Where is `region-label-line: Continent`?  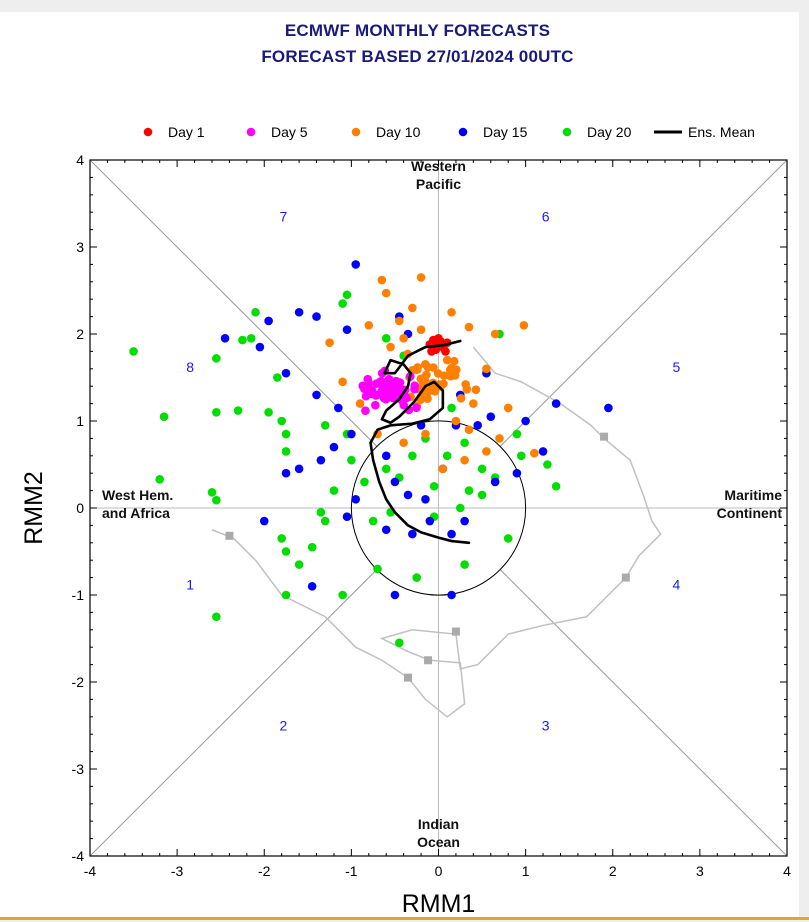
region-label-line: Continent is located at coordinates (750, 513).